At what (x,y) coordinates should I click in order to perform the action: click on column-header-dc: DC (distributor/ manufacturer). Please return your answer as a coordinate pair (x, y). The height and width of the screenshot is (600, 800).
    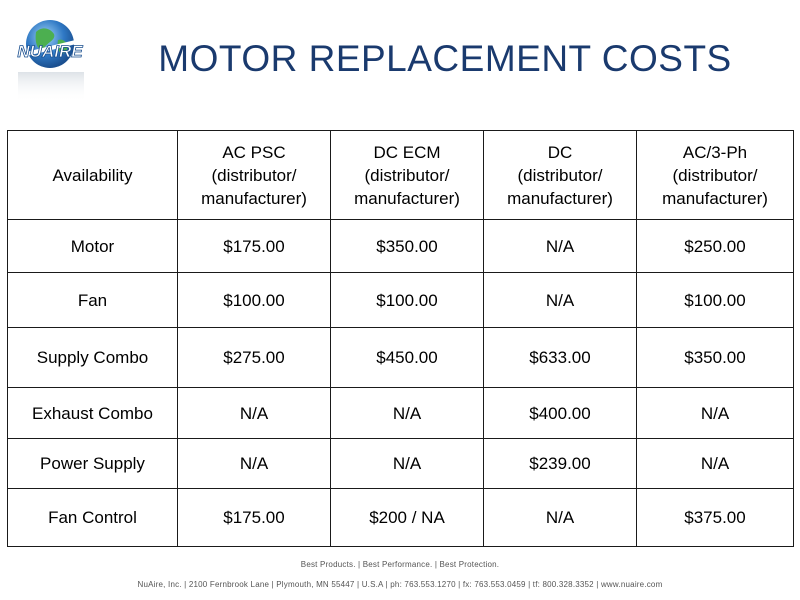
    Looking at the image, I should click on (560, 175).